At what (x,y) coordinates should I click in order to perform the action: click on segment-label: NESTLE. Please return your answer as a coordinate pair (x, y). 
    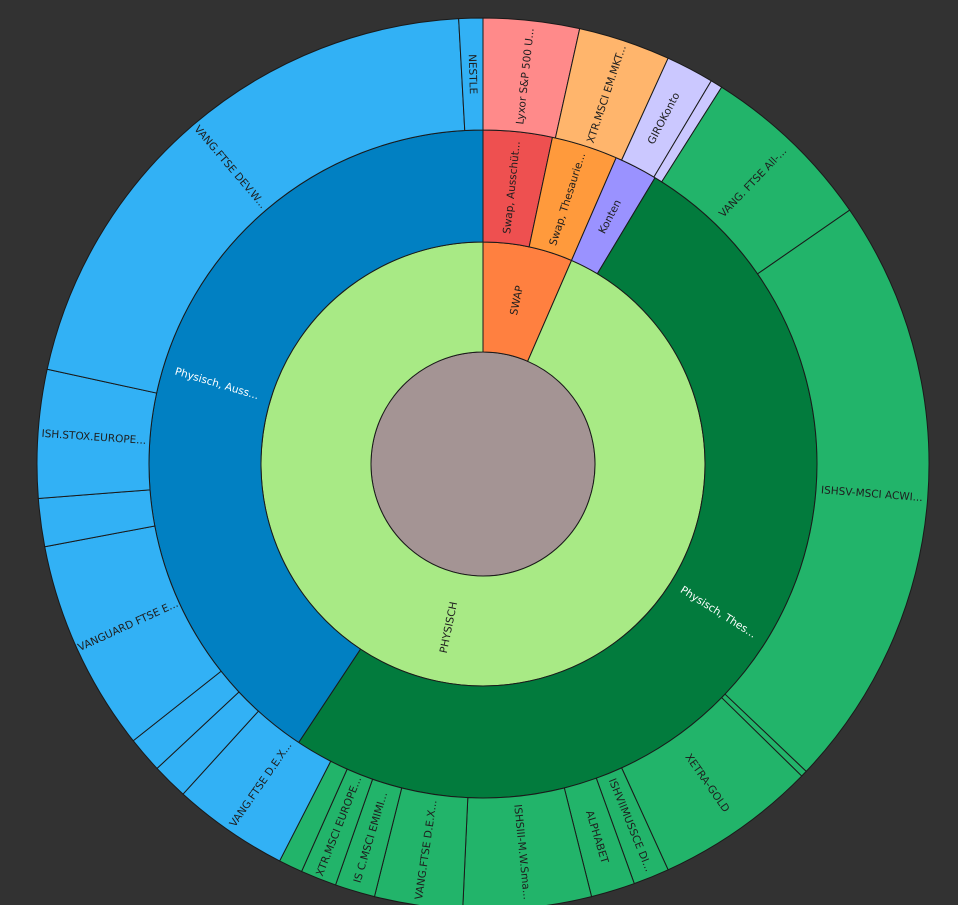
    Looking at the image, I should click on (472, 74).